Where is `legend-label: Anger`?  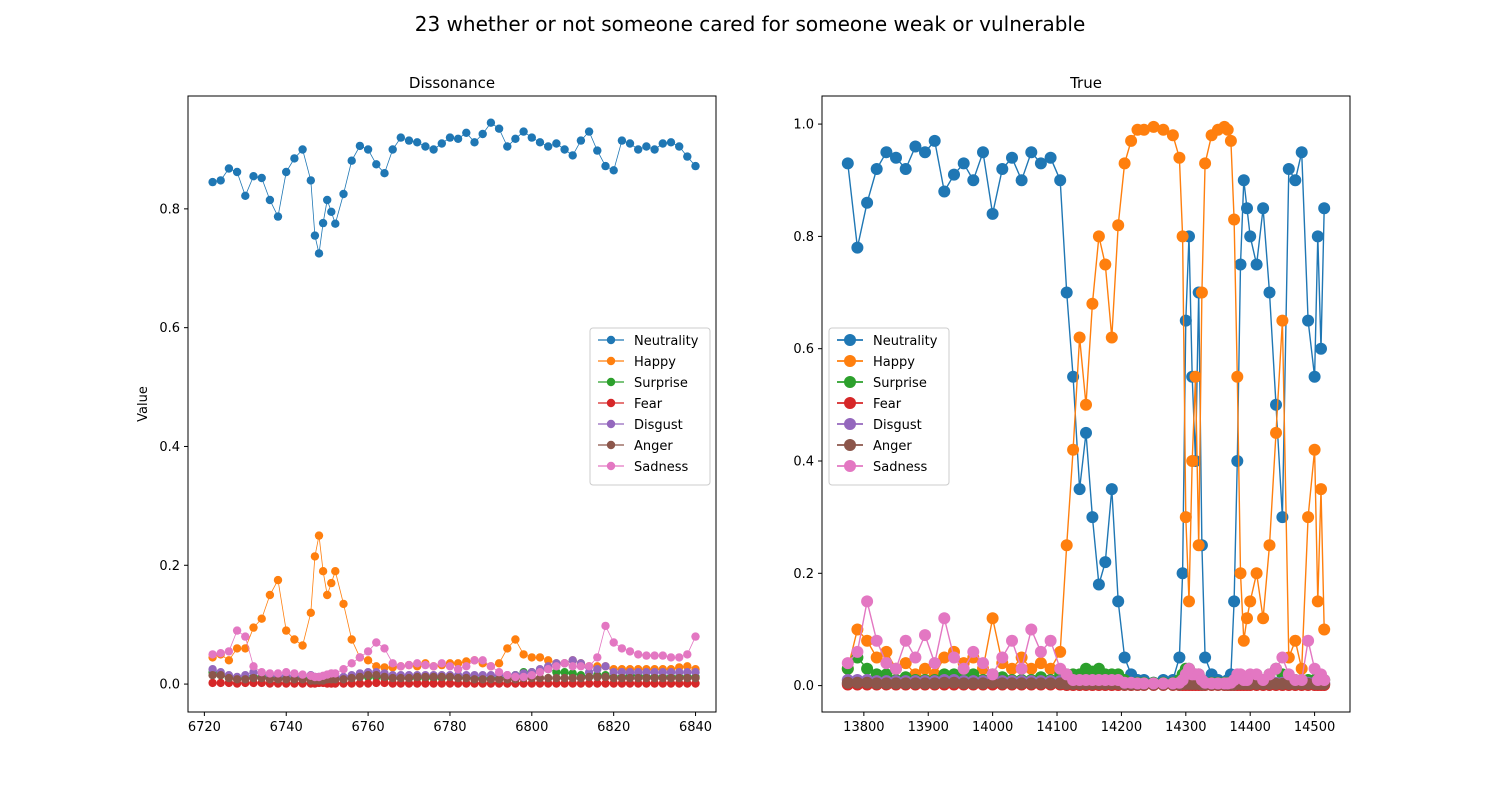
legend-label: Anger is located at coordinates (892, 446).